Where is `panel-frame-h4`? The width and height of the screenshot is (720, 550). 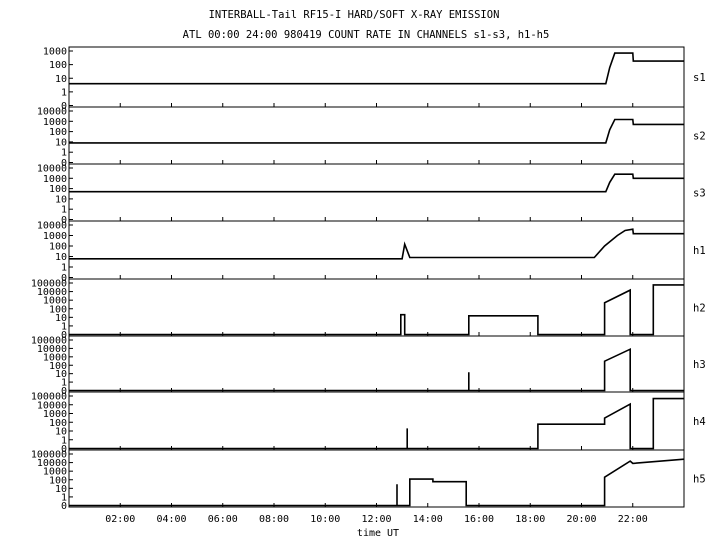
panel-frame-h4 is located at coordinates (376, 421).